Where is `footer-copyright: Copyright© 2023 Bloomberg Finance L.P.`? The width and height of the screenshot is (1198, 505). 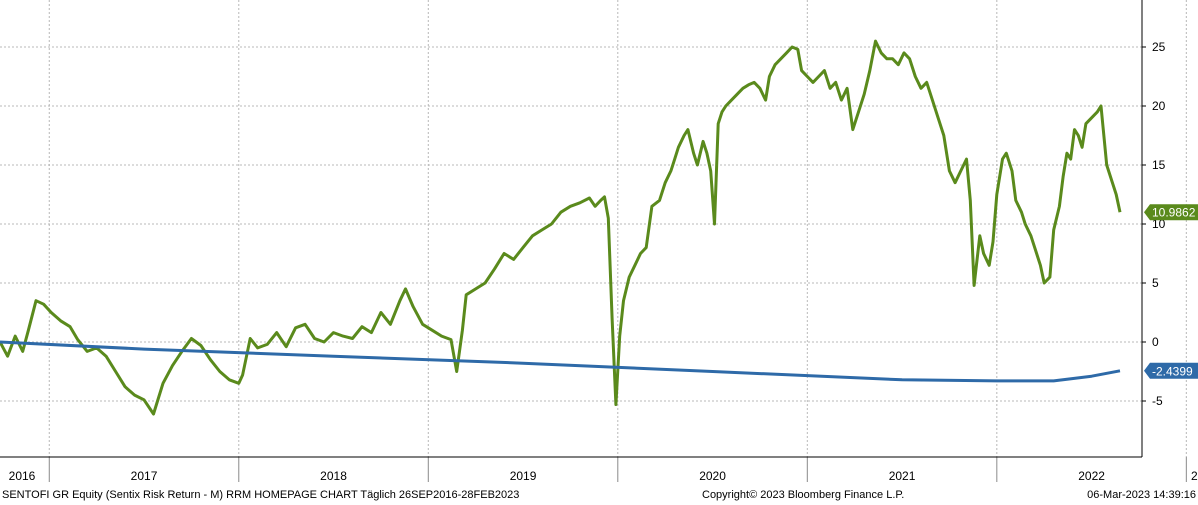
footer-copyright: Copyright© 2023 Bloomberg Finance L.P. is located at coordinates (803, 495).